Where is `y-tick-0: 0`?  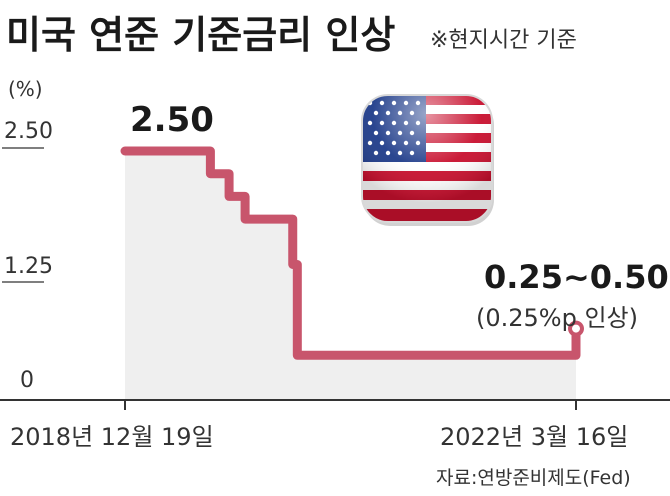
y-tick-0: 0 is located at coordinates (27, 380).